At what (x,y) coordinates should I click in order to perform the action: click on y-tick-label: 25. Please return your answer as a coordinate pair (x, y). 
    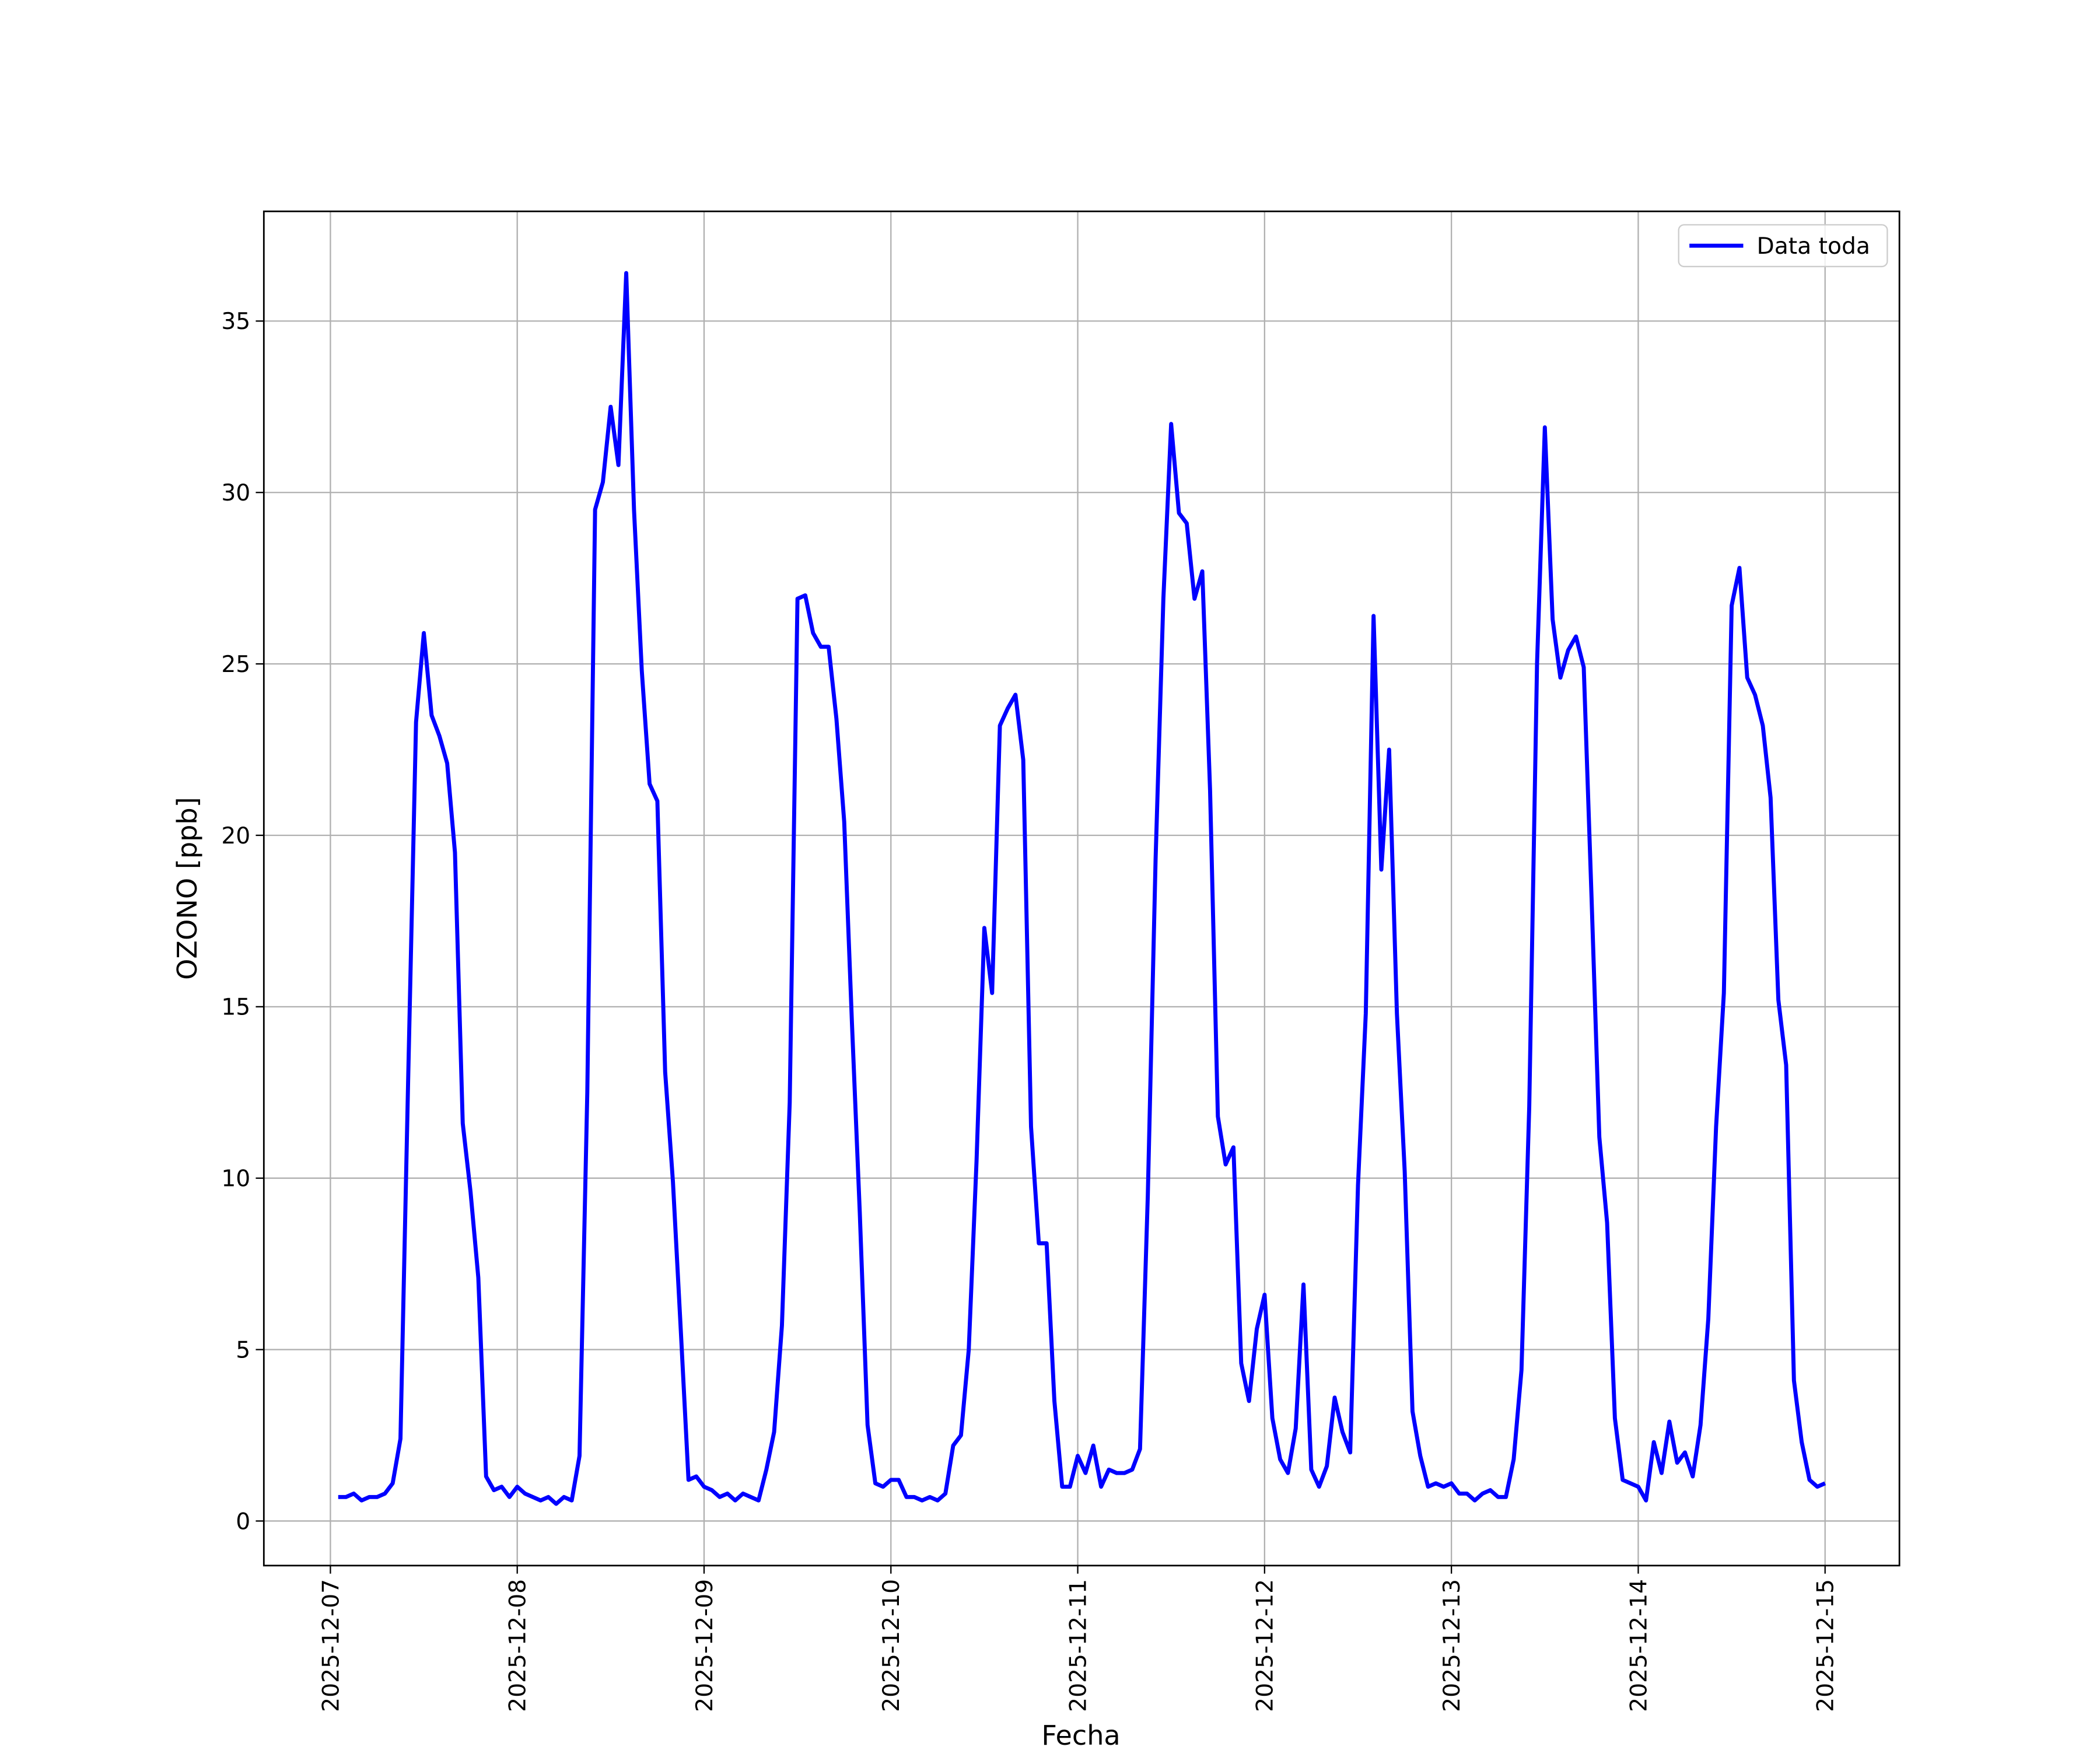
    Looking at the image, I should click on (235, 665).